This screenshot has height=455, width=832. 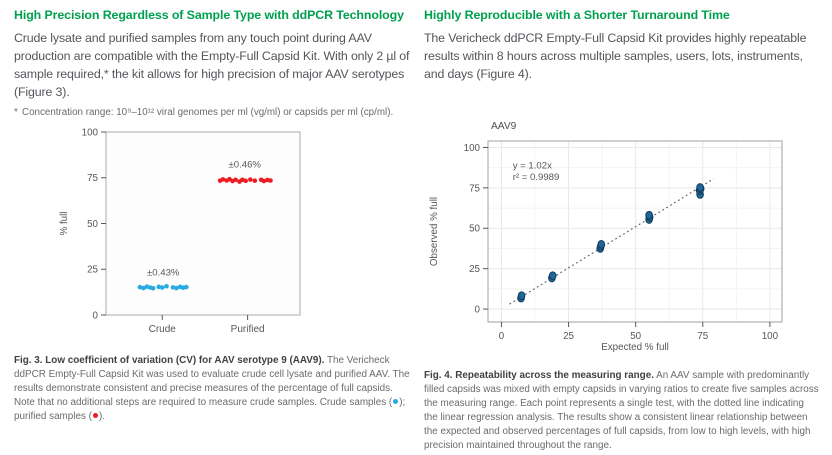 What do you see at coordinates (434, 231) in the screenshot?
I see `svg-text: Observed % full` at bounding box center [434, 231].